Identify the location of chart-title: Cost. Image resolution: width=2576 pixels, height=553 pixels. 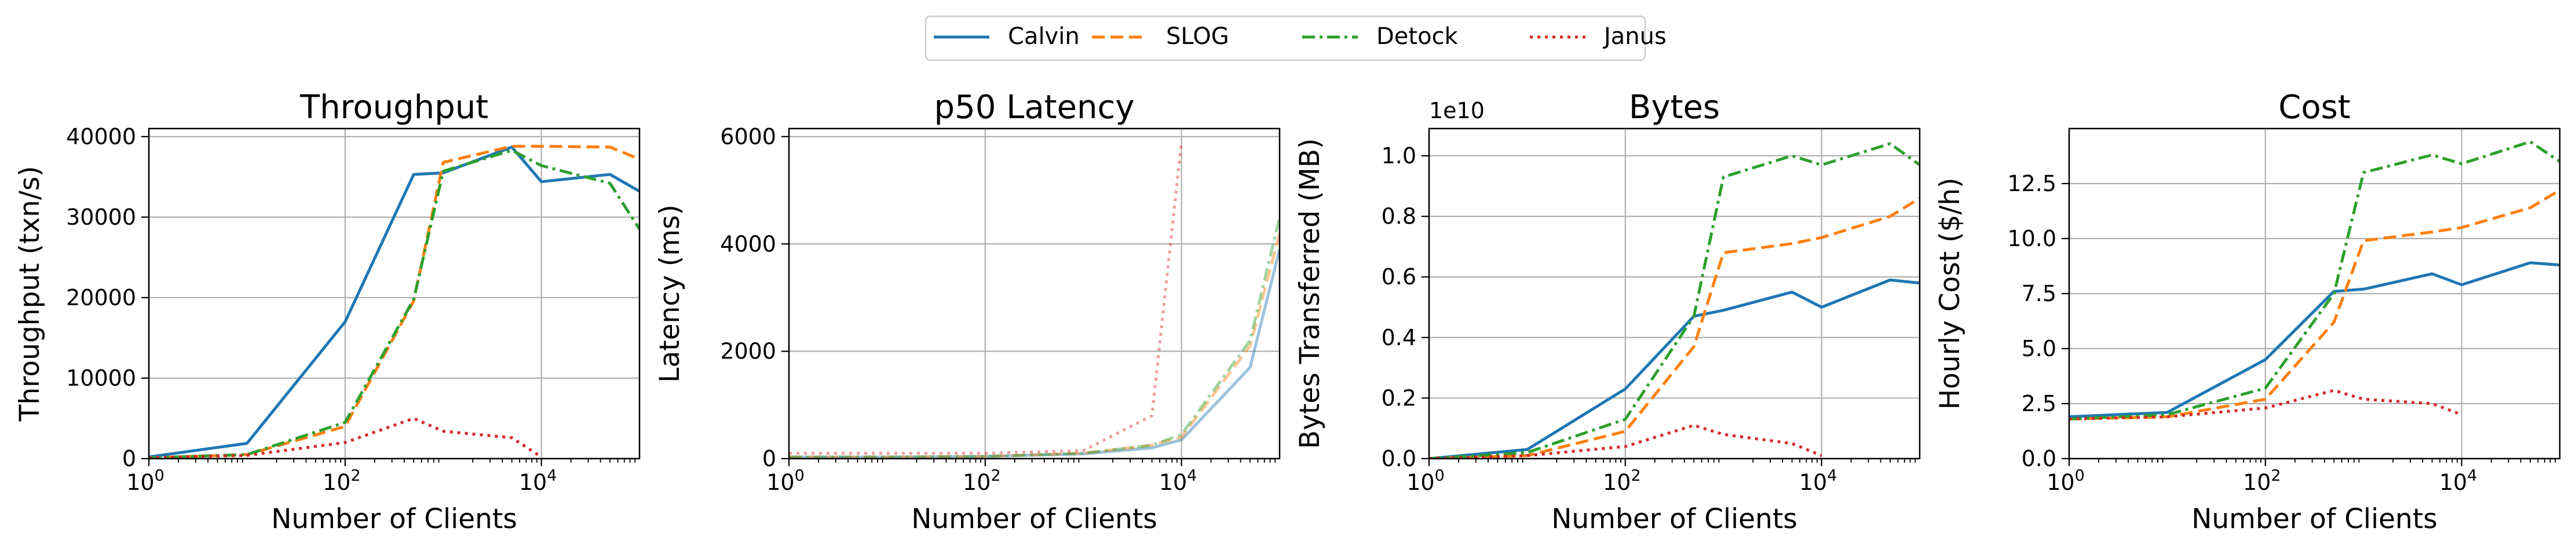
(2314, 107).